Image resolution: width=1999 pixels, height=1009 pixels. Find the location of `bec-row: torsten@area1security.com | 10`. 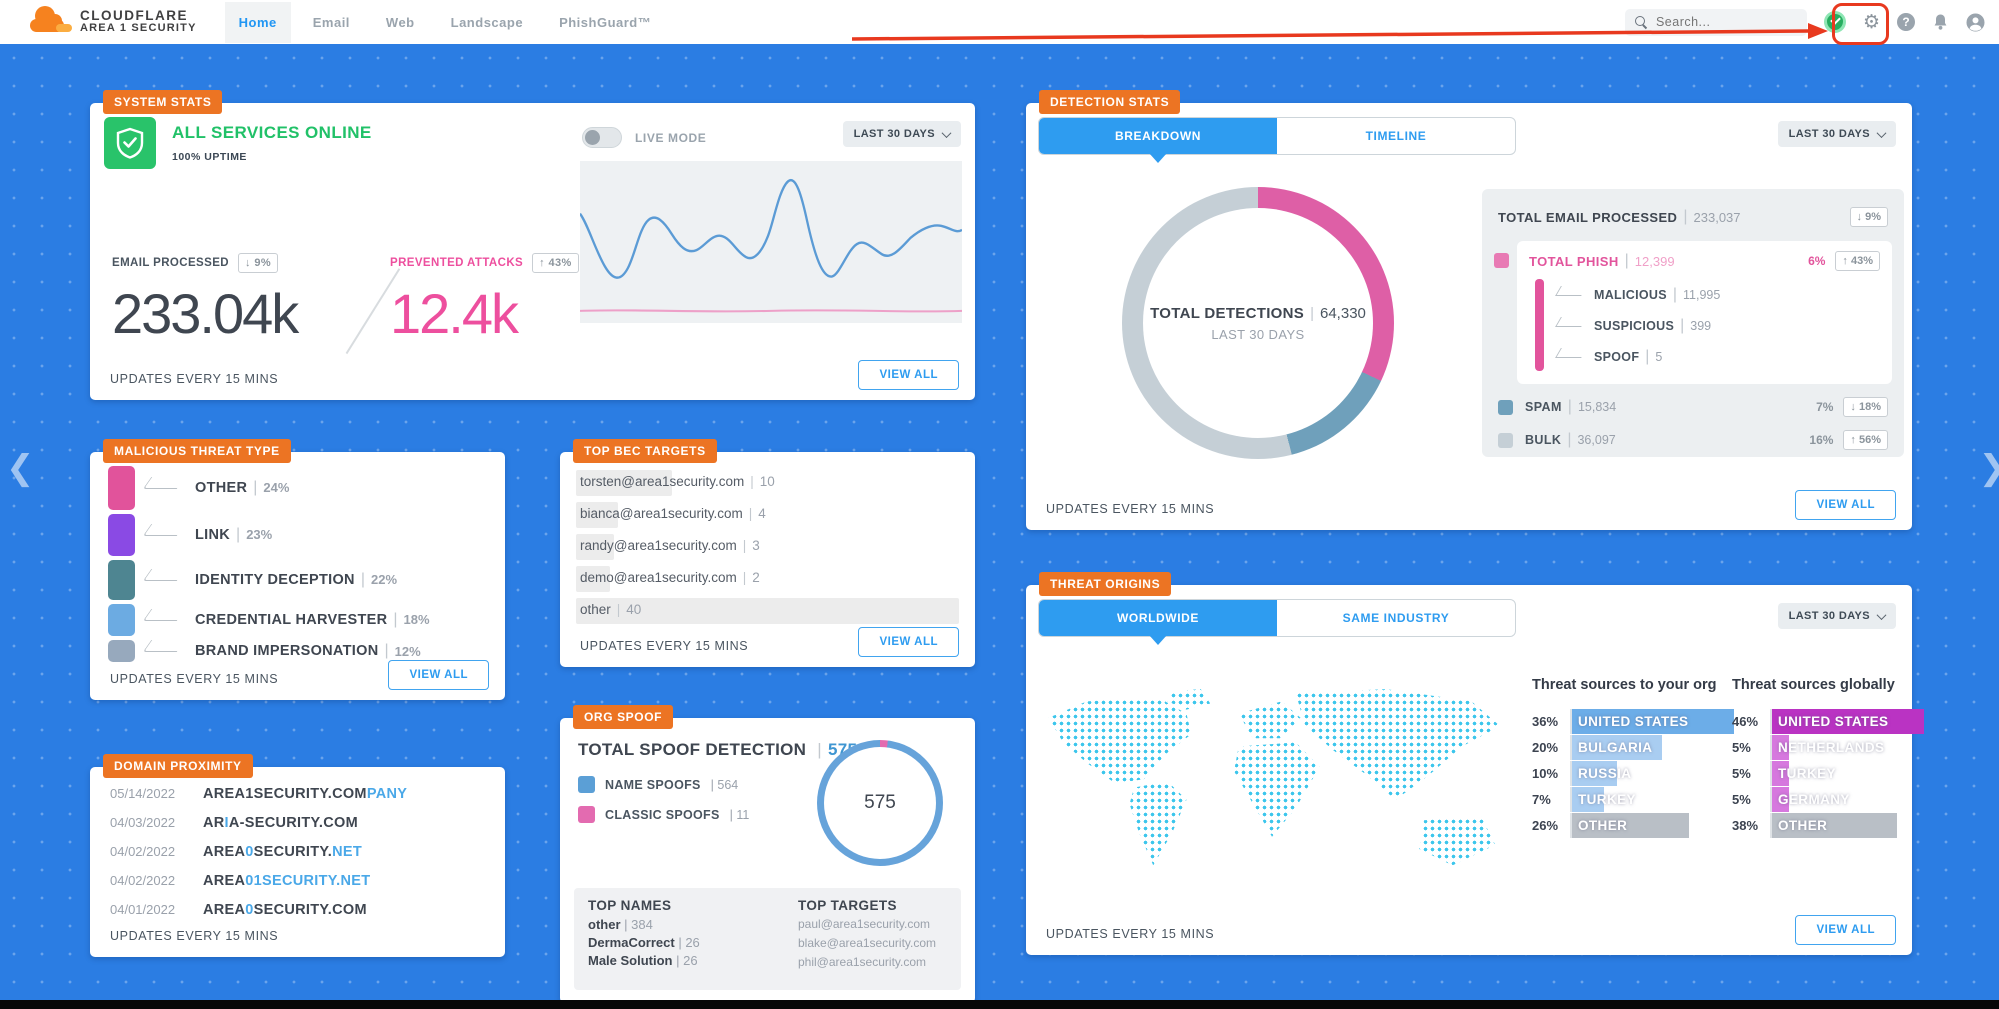

bec-row: torsten@area1security.com | 10 is located at coordinates (767, 483).